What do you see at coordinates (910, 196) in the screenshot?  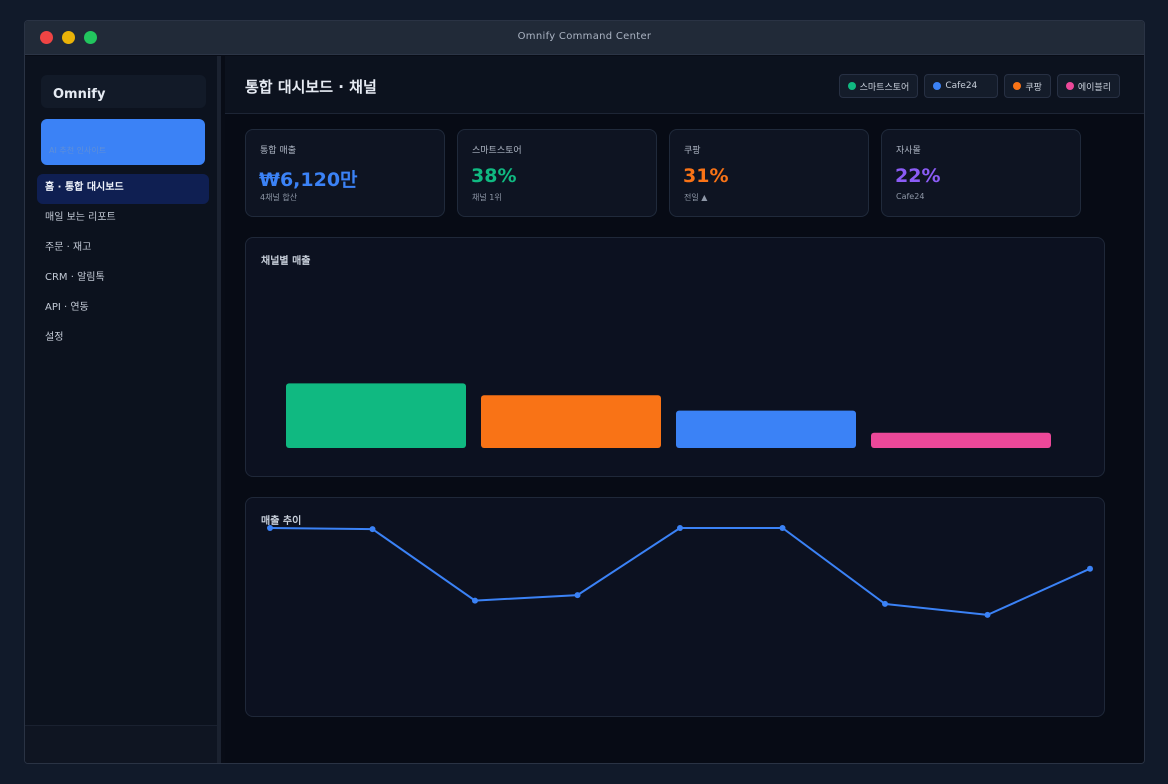 I see `kpi-sub: Cafe24` at bounding box center [910, 196].